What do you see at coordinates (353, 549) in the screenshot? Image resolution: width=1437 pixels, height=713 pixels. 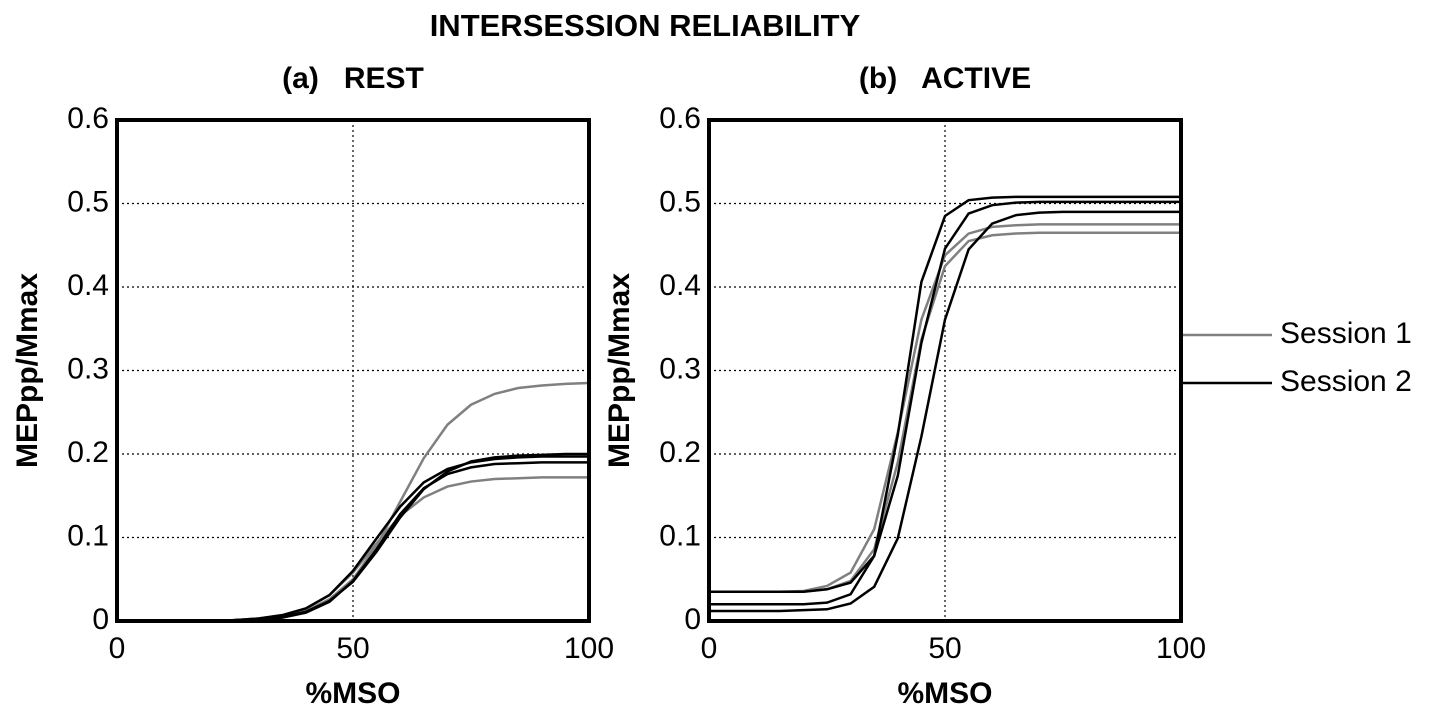 I see `curve` at bounding box center [353, 549].